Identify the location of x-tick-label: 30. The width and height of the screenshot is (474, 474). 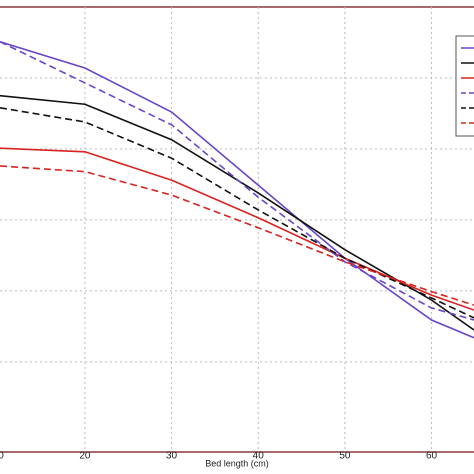
(172, 456).